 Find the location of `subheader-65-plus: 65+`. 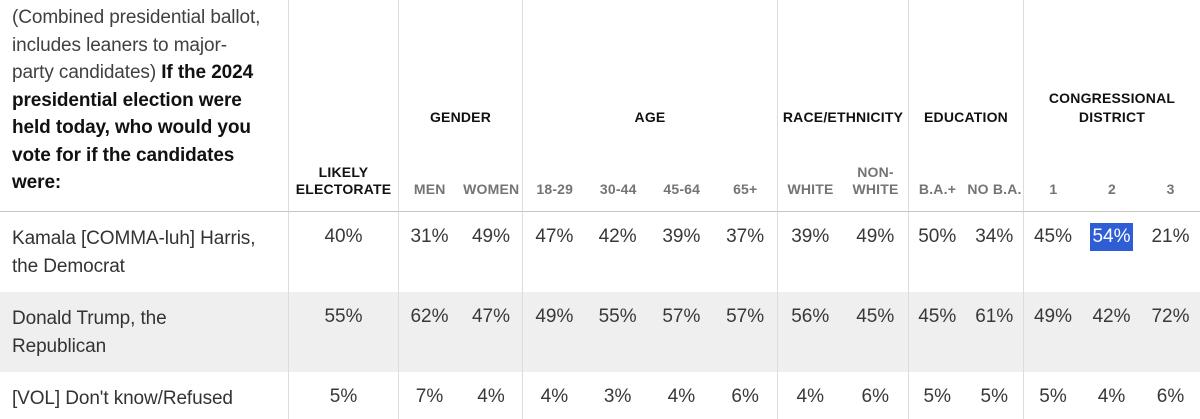

subheader-65-plus: 65+ is located at coordinates (745, 189).